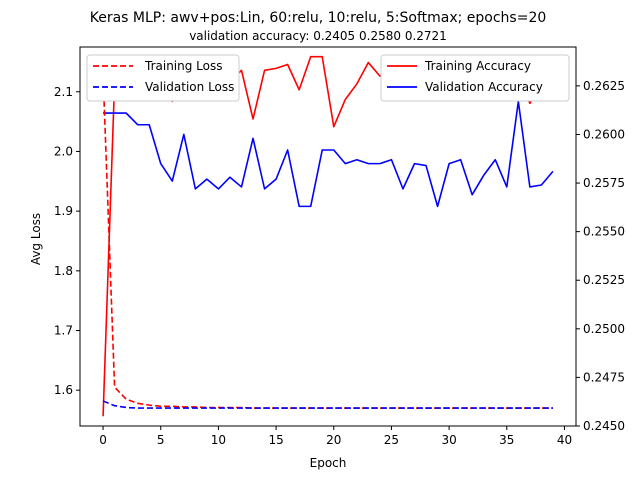 The image size is (640, 480). Describe the element at coordinates (183, 66) in the screenshot. I see `legend-training-loss-label: Training Loss` at that location.